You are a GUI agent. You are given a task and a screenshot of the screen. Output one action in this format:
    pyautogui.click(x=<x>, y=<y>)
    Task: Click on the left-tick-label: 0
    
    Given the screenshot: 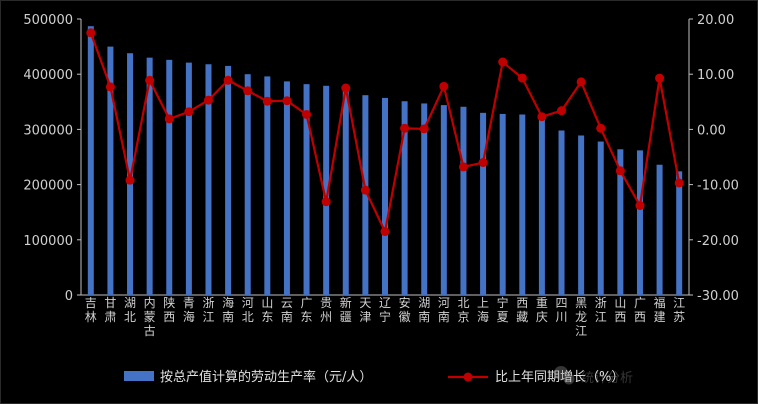 What is the action you would take?
    pyautogui.click(x=69, y=296)
    